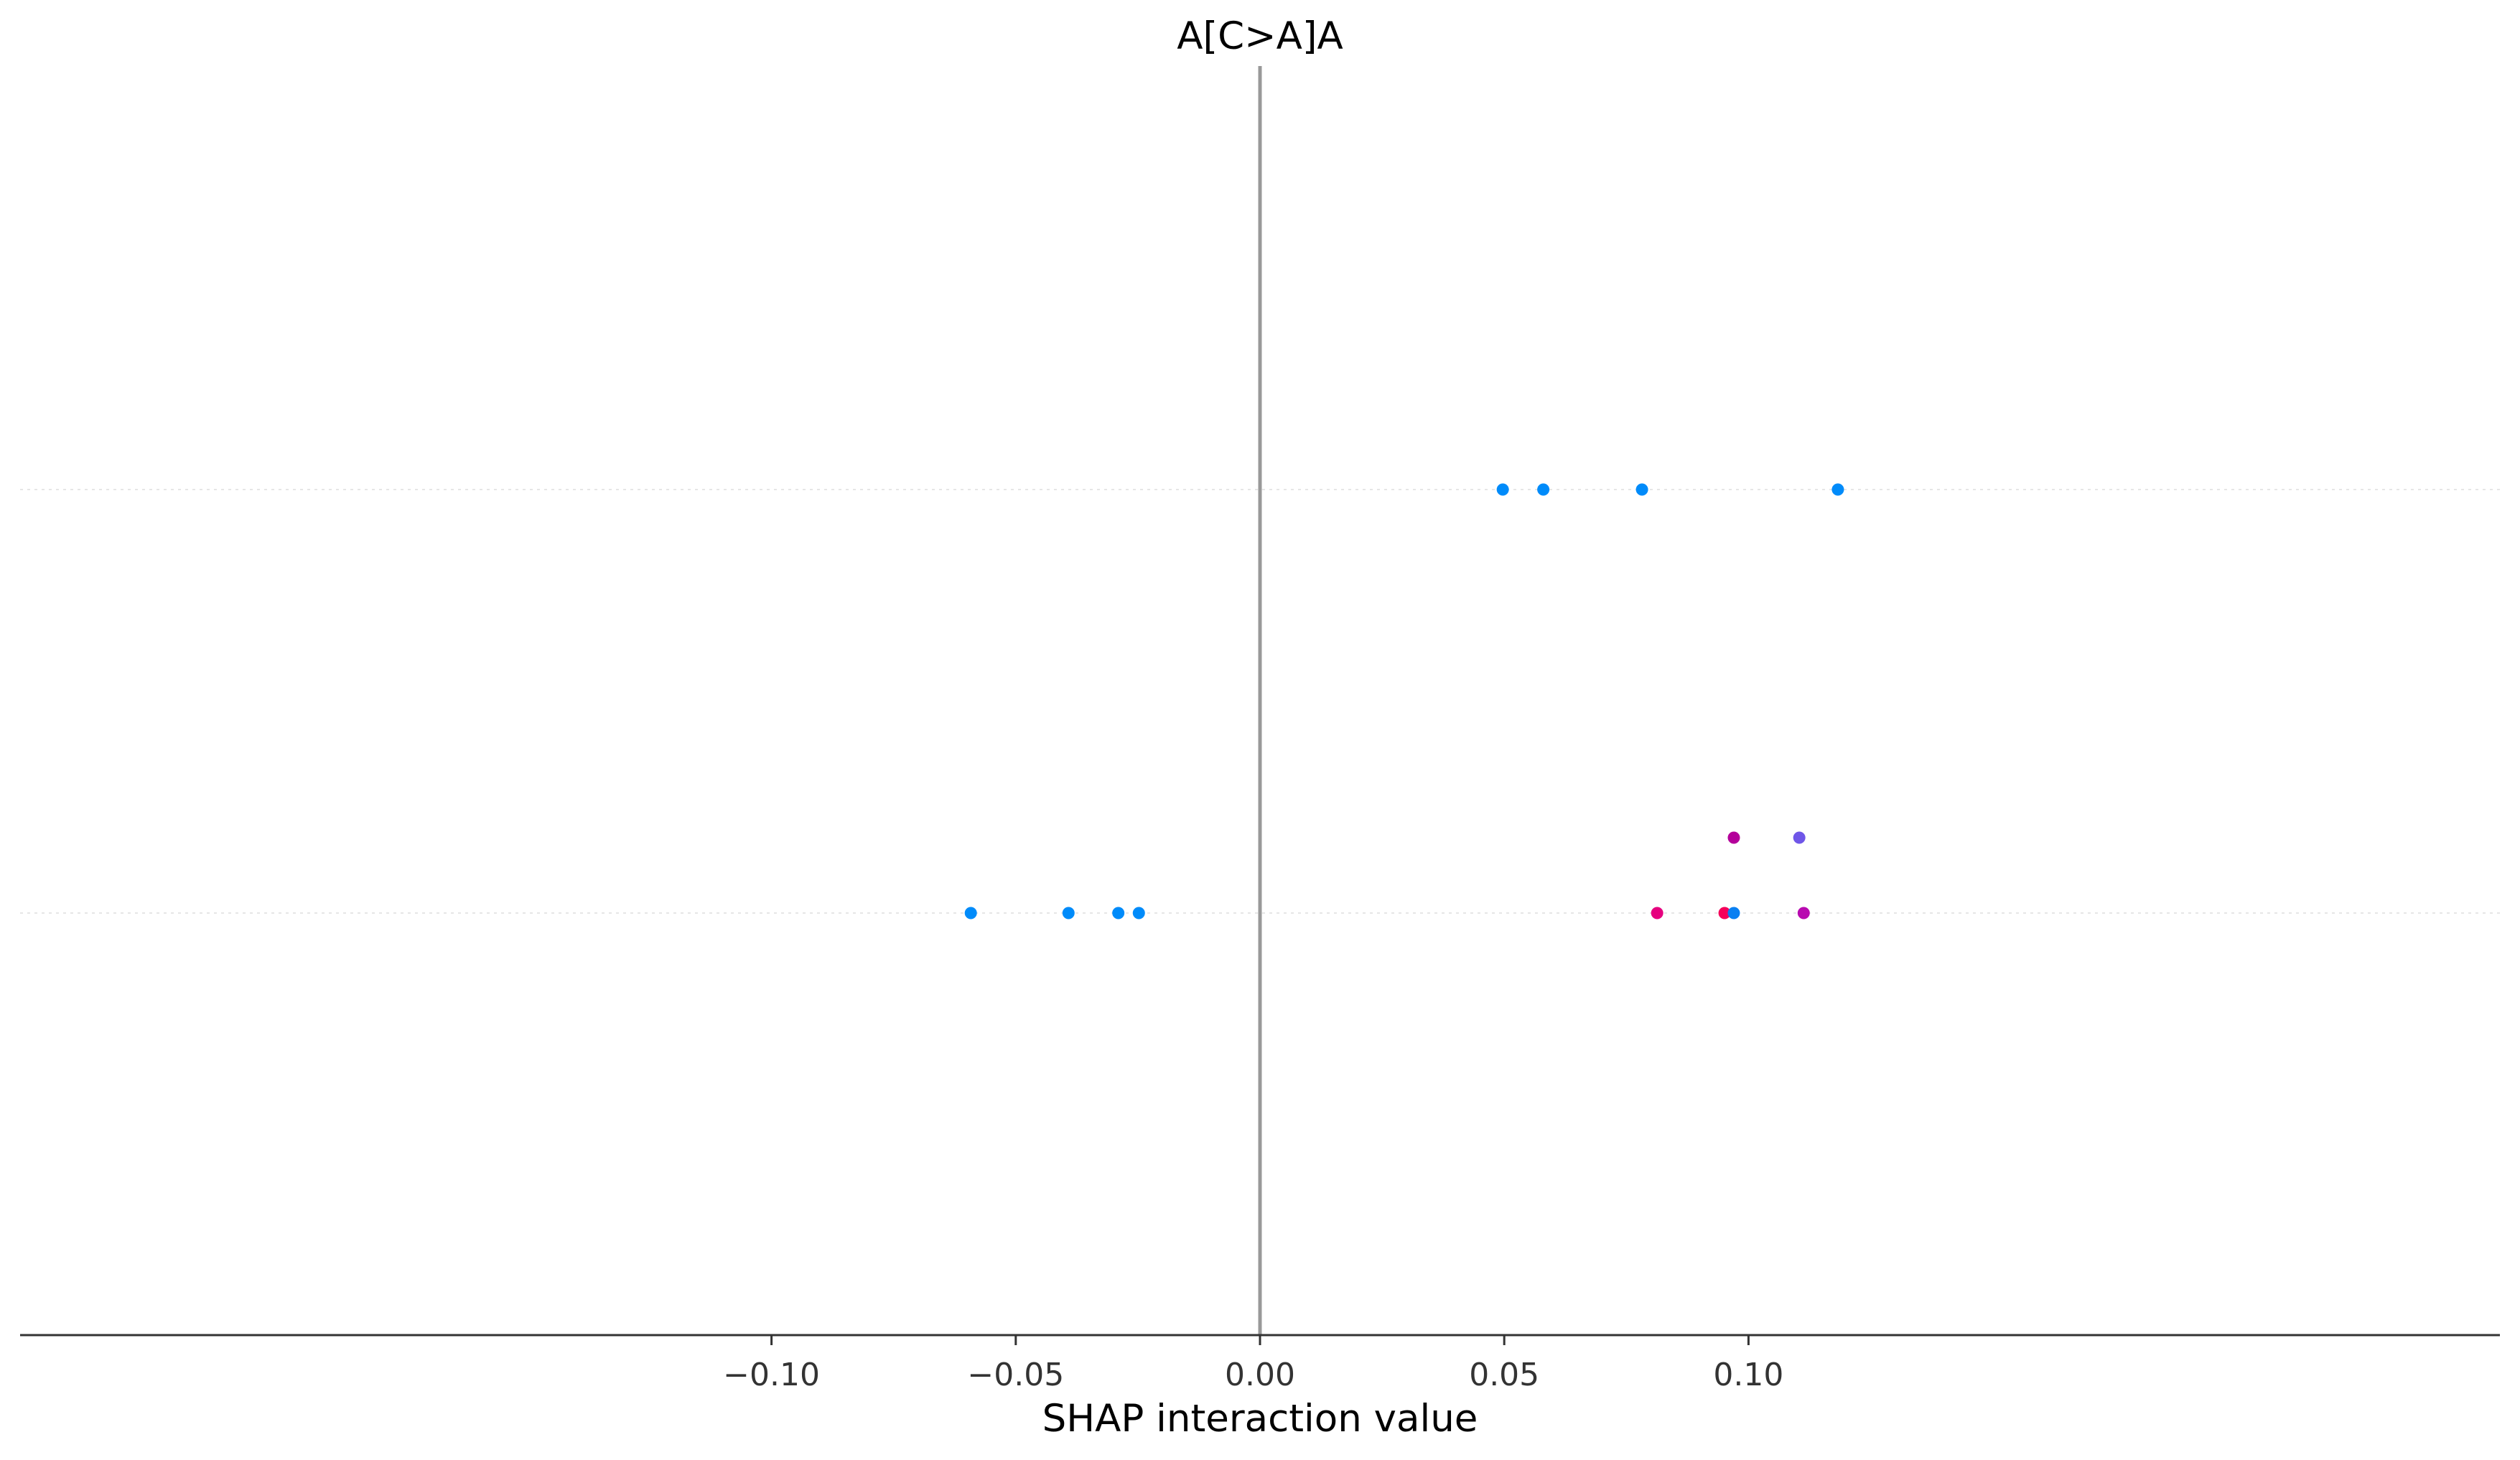 The image size is (2520, 1460). What do you see at coordinates (1260, 36) in the screenshot?
I see `chart-title: A[C>A]A` at bounding box center [1260, 36].